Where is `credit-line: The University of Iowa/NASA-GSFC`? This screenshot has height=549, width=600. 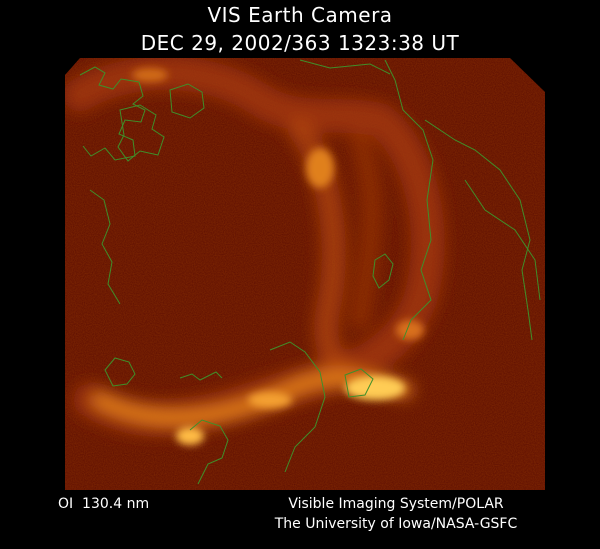
credit-line: The University of Iowa/NASA-GSFC is located at coordinates (396, 524).